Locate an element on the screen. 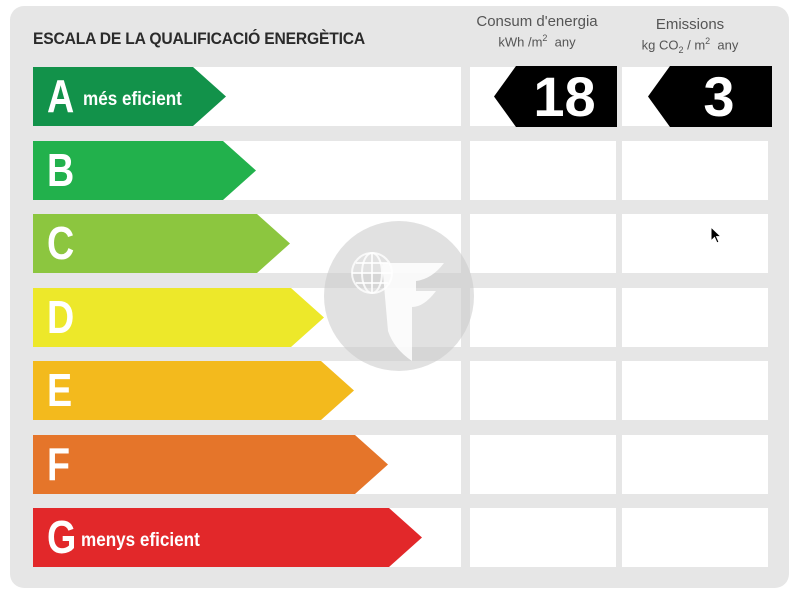 The width and height of the screenshot is (797, 594). energy-column-unit: kWh /m2 any is located at coordinates (537, 41).